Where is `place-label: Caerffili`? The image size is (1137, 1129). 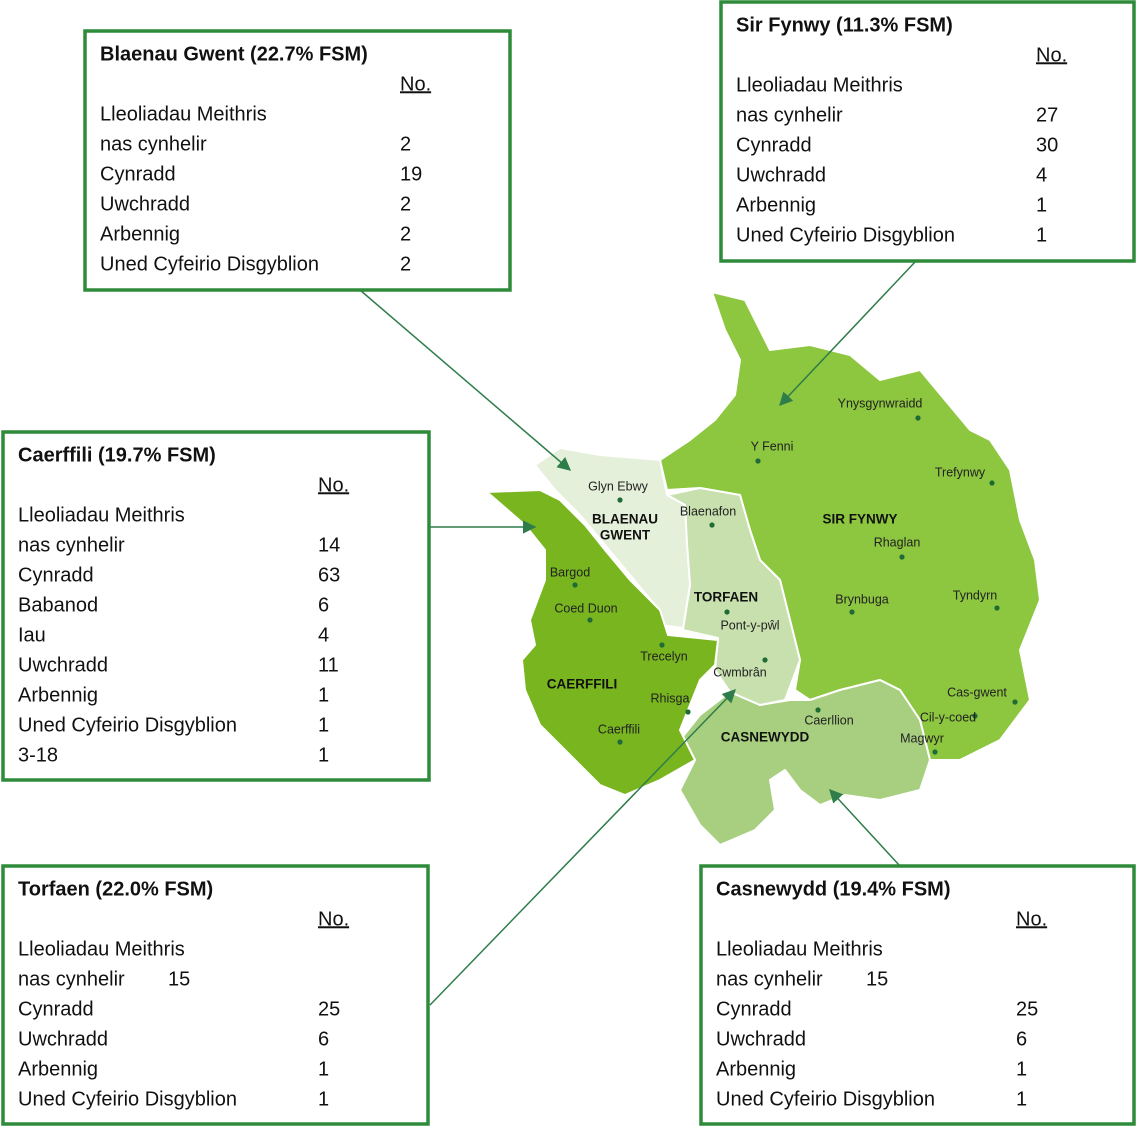
place-label: Caerffili is located at coordinates (619, 729).